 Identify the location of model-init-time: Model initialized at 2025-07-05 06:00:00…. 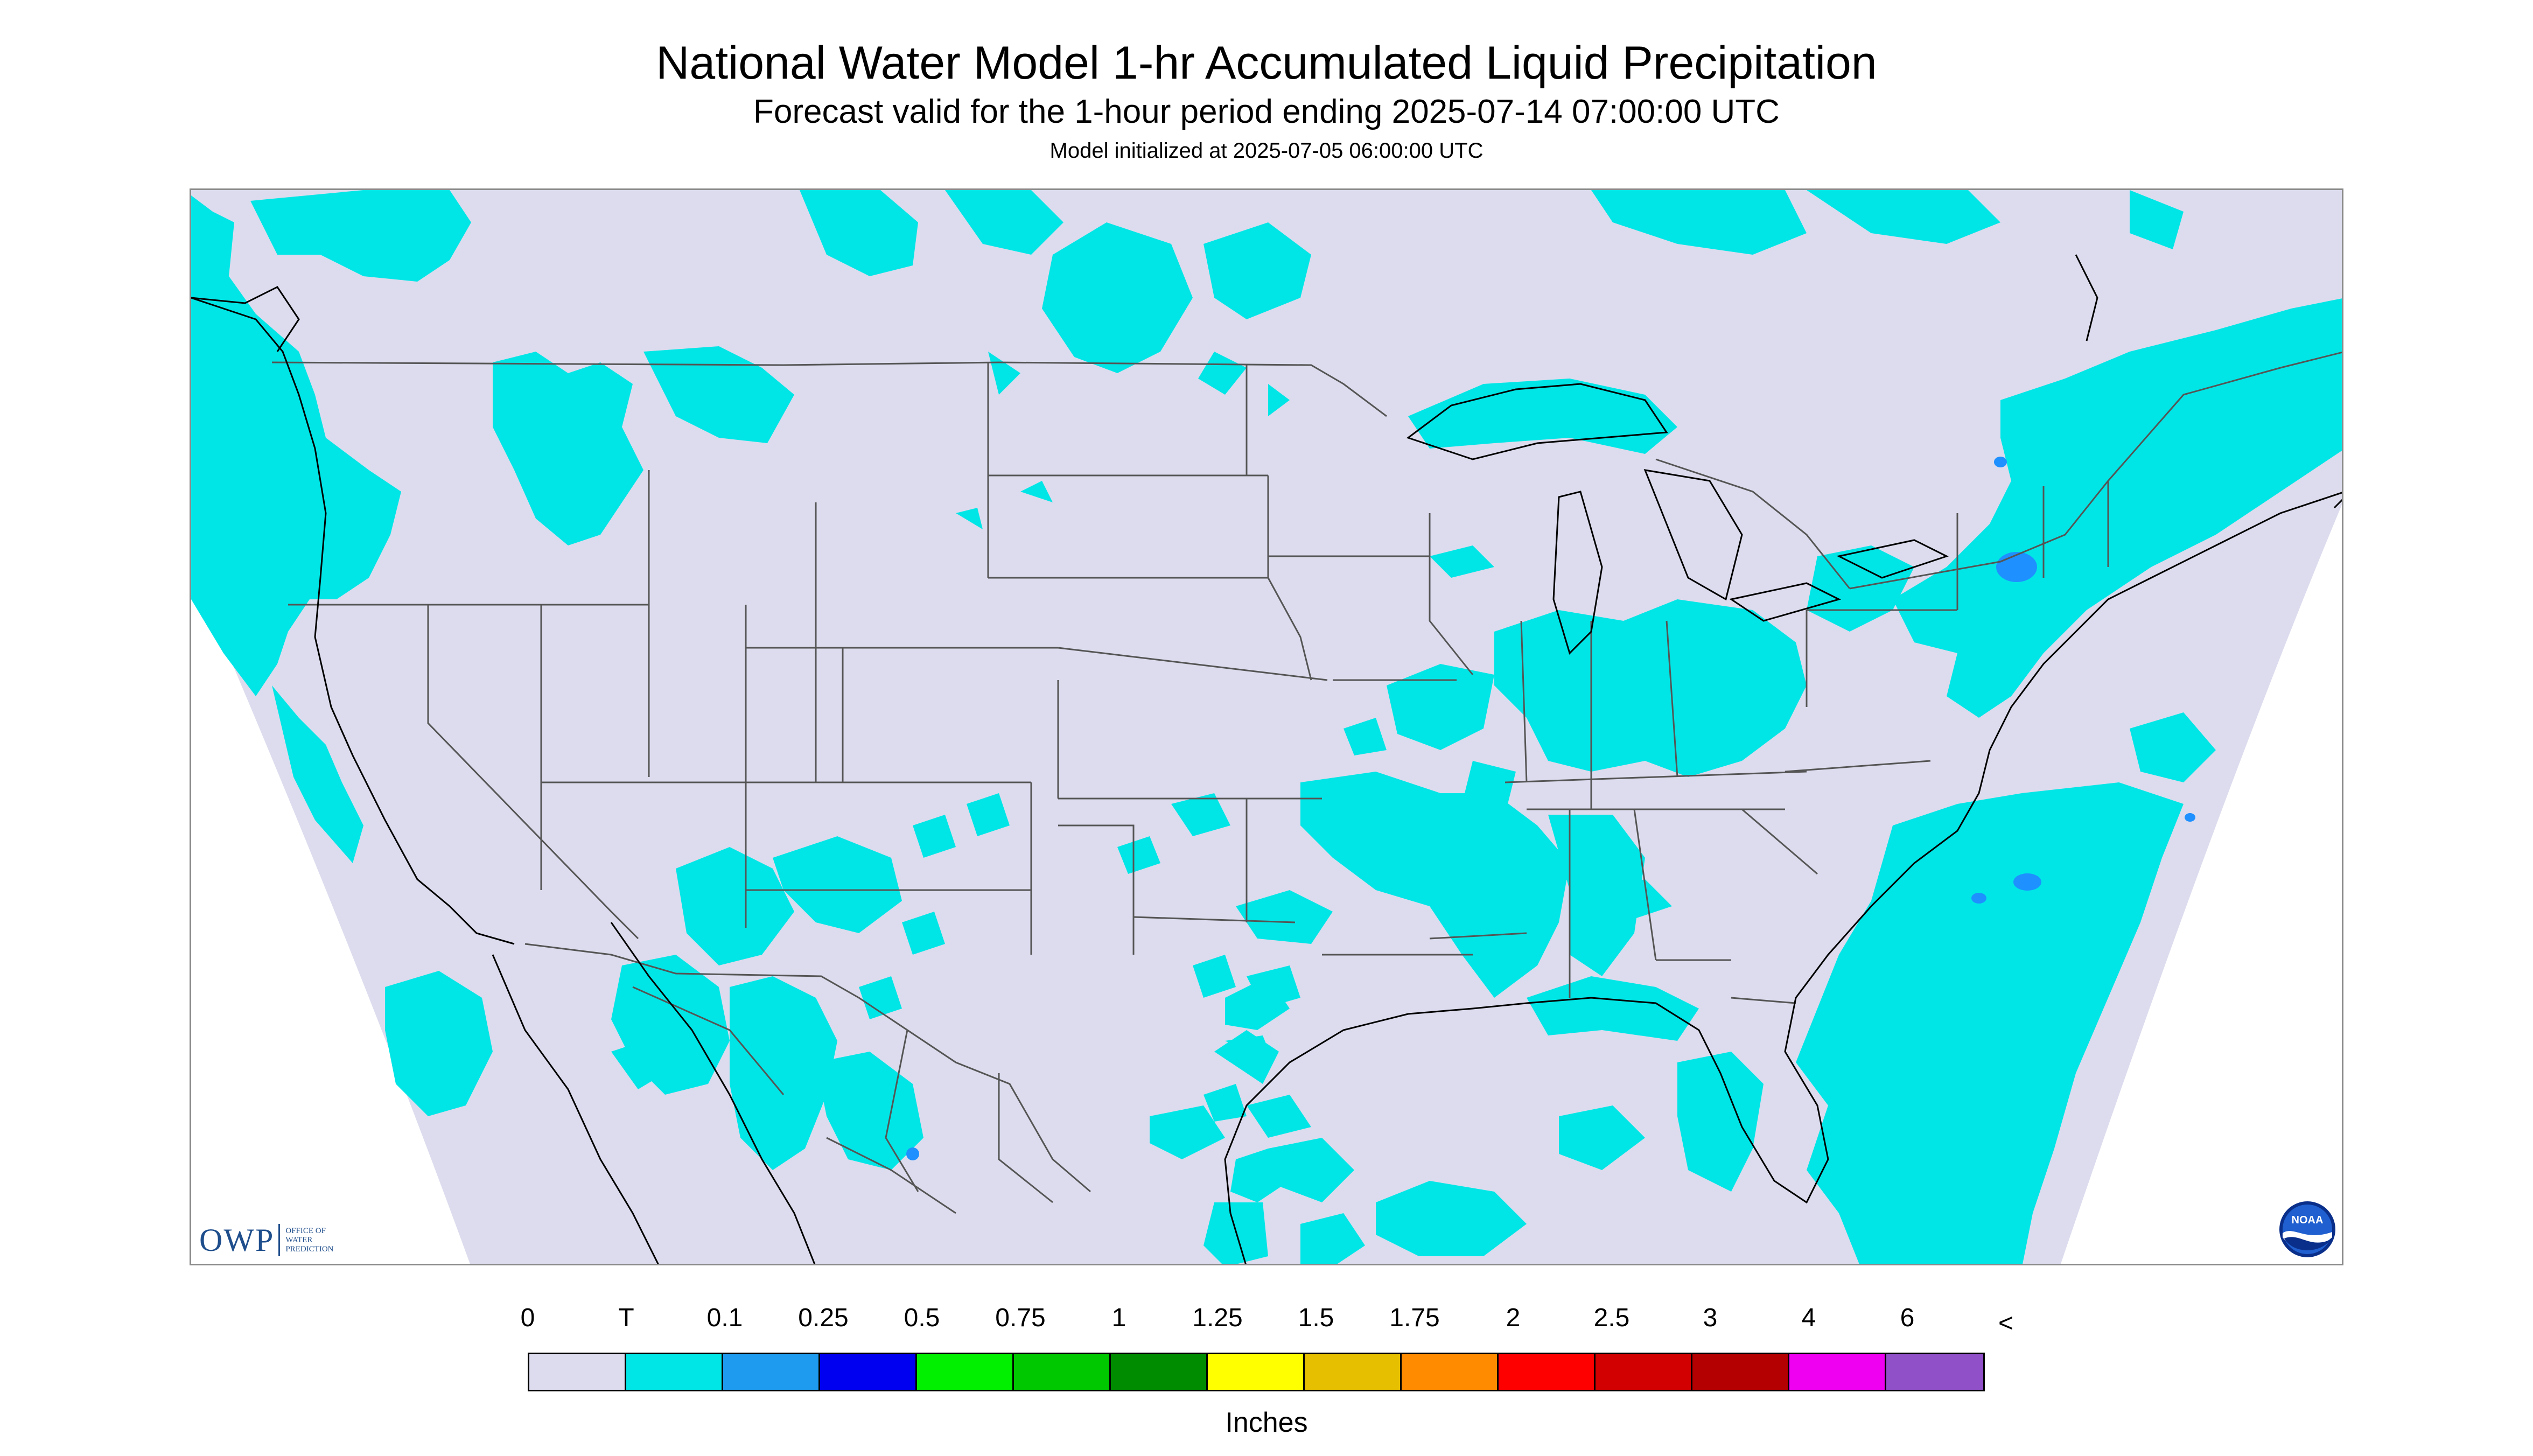
(1266, 151).